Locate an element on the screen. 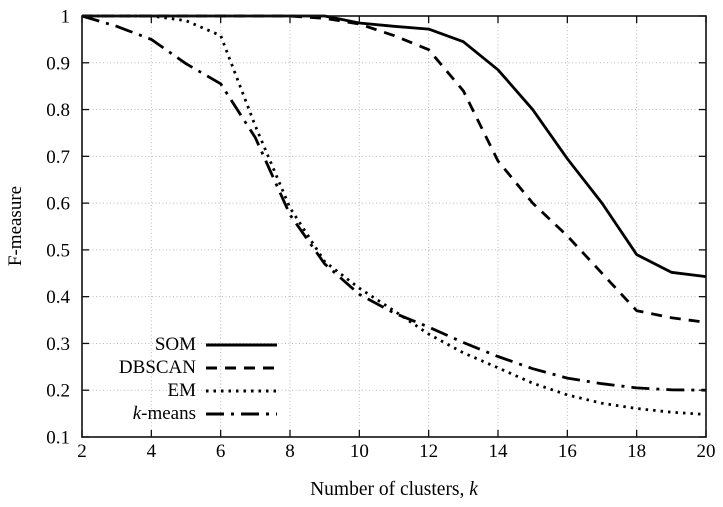  y-tick-label: 1 is located at coordinates (66, 17).